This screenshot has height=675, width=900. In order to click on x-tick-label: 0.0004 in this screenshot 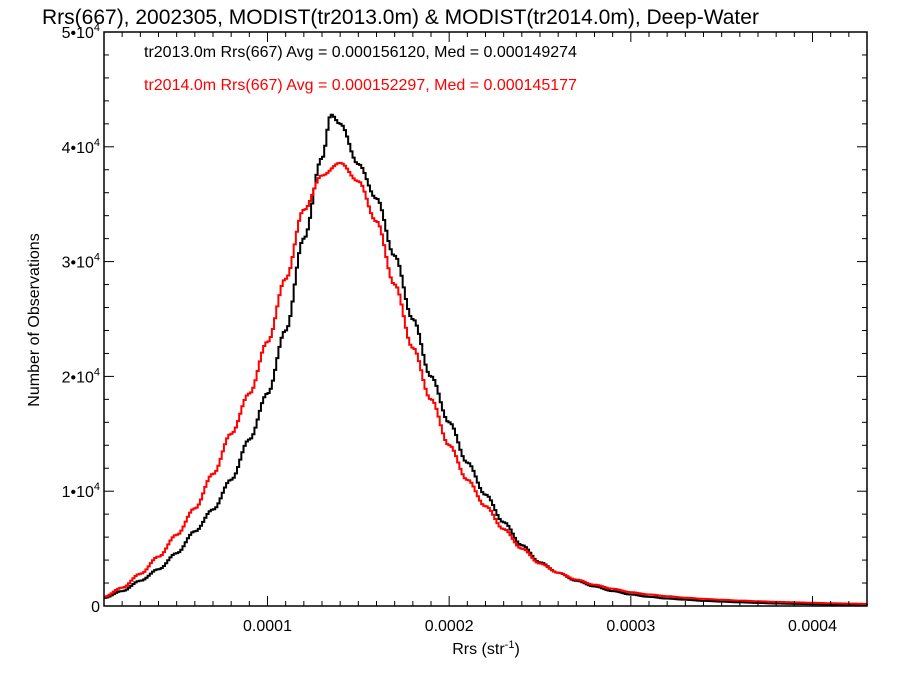, I will do `click(812, 626)`.